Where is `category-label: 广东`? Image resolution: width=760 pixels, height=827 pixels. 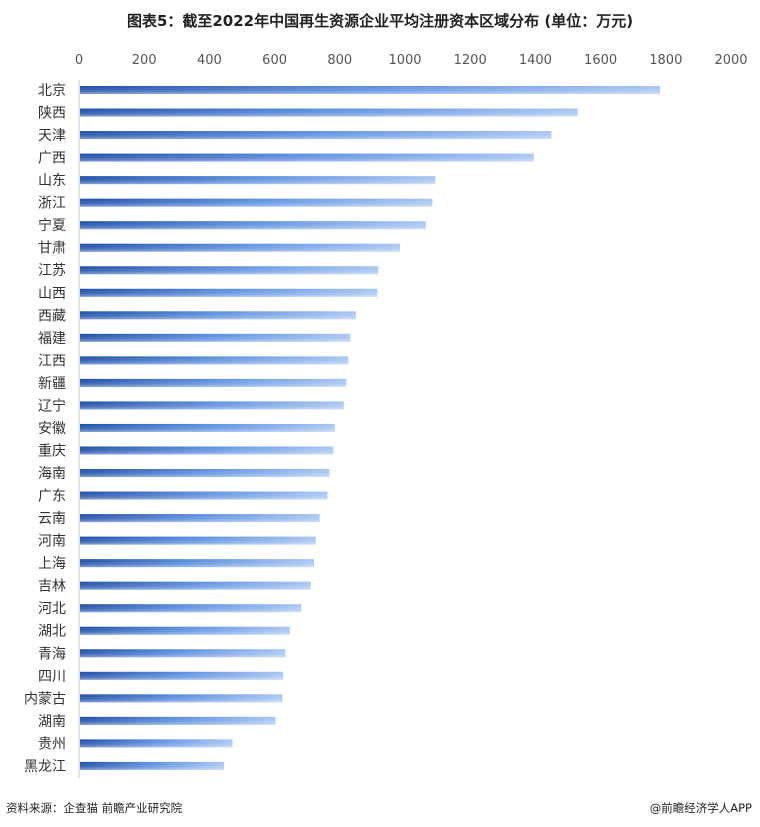 category-label: 广东 is located at coordinates (52, 497).